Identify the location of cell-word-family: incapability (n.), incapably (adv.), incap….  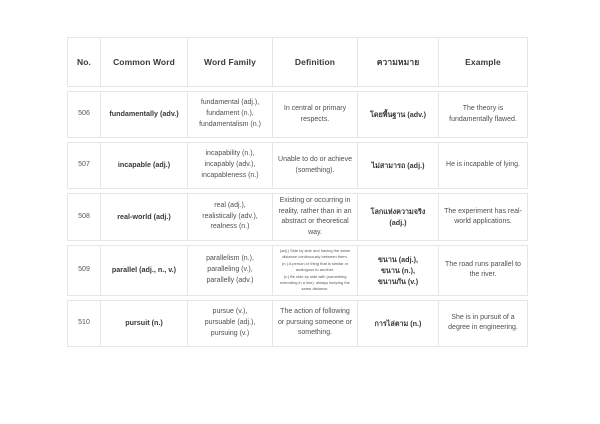
(229, 165).